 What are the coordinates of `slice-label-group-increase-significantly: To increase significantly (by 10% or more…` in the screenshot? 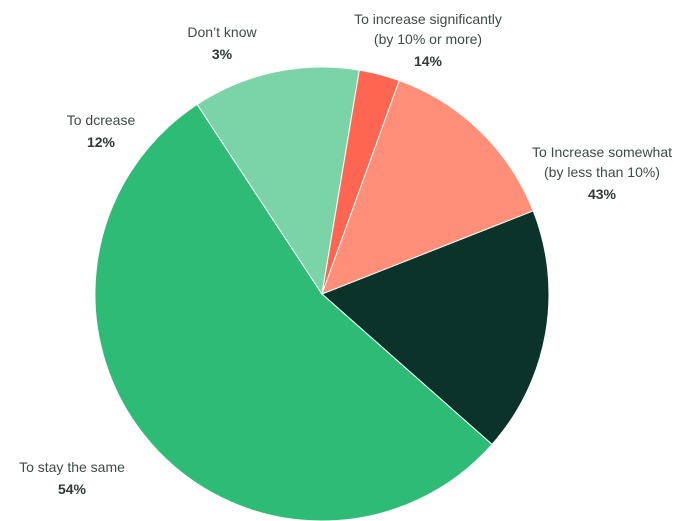 It's located at (428, 40).